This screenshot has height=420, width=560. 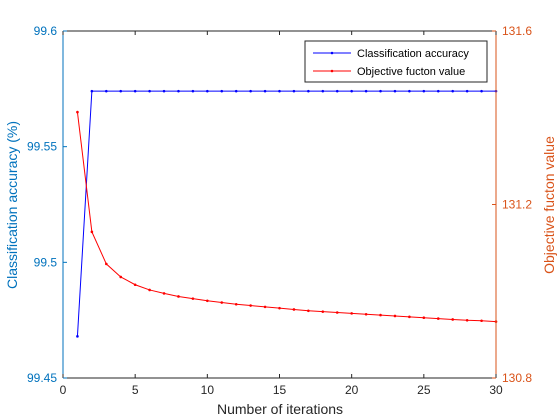 What do you see at coordinates (42, 147) in the screenshot?
I see `y-left-tick-label: 99.55` at bounding box center [42, 147].